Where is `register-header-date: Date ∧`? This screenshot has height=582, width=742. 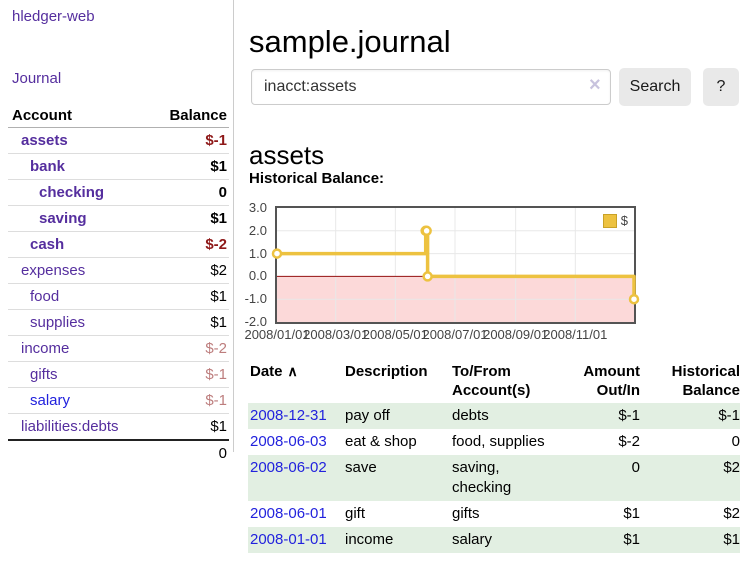 register-header-date: Date ∧ is located at coordinates (274, 371).